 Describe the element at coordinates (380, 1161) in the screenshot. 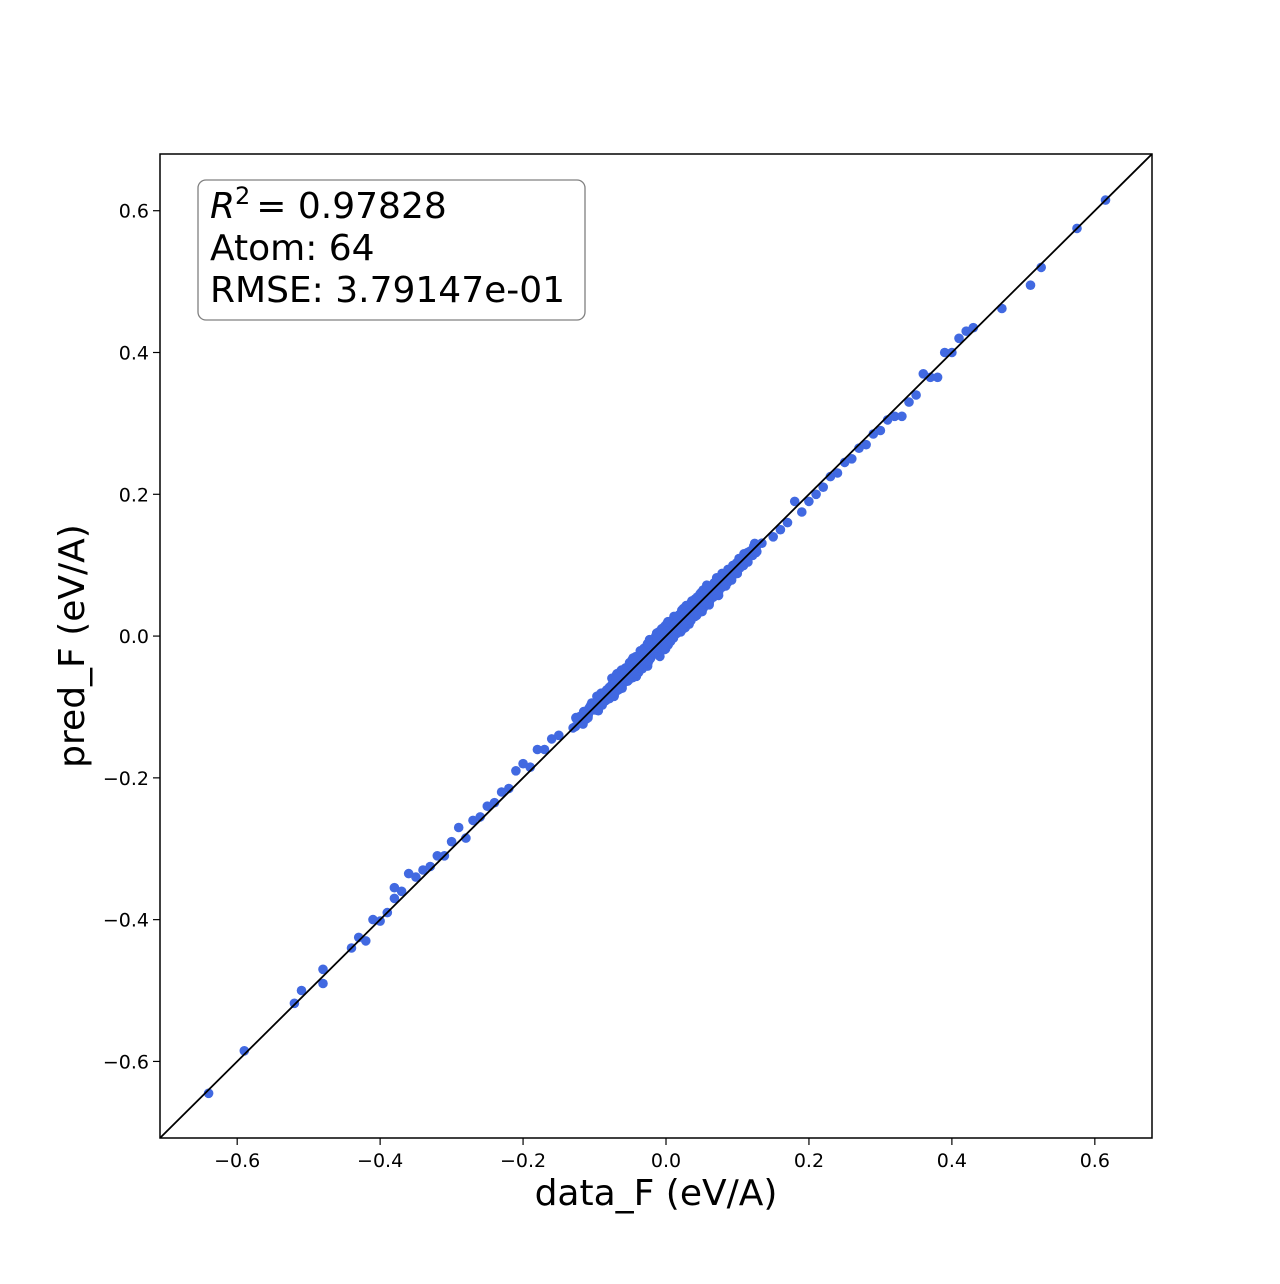

I see `x-tick-label: −0.4` at that location.